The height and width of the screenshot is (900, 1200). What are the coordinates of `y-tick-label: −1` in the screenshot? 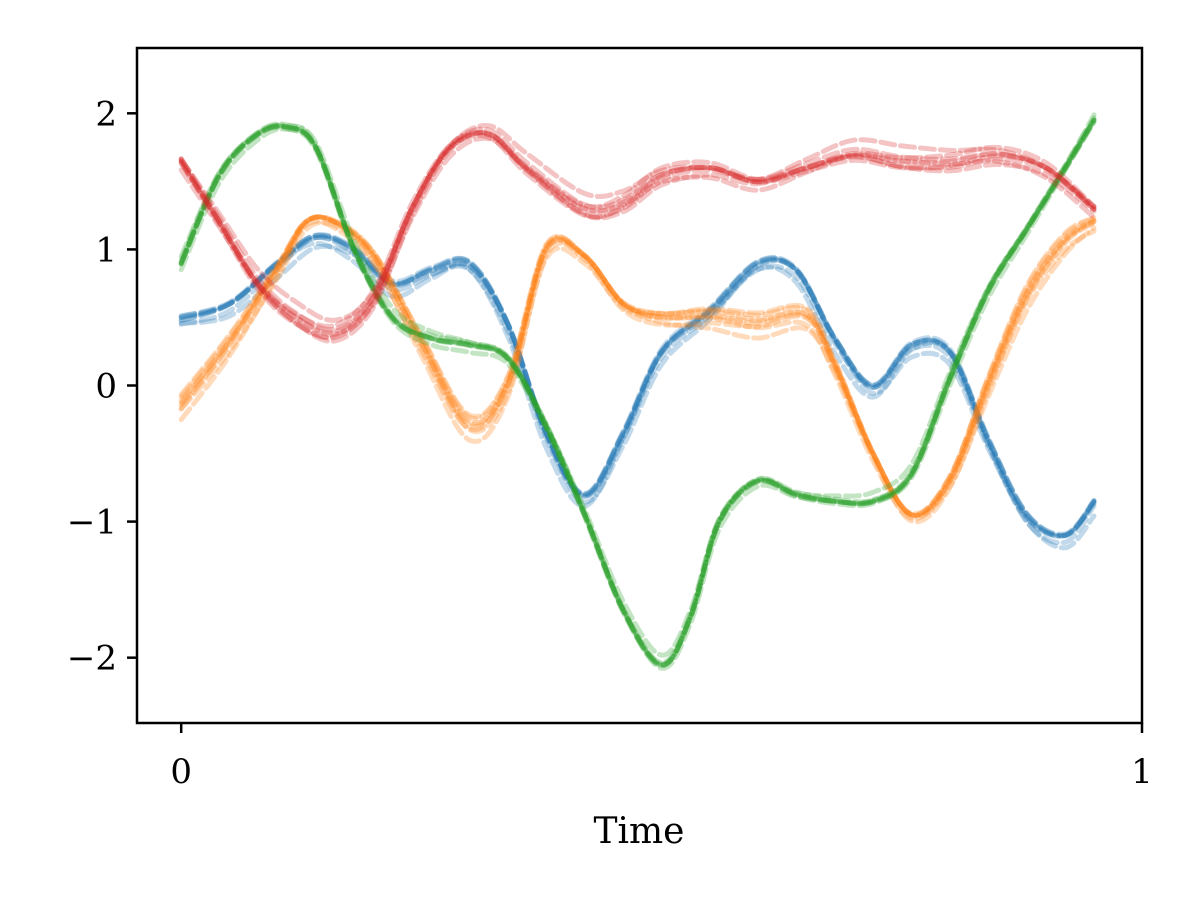 It's located at (92, 523).